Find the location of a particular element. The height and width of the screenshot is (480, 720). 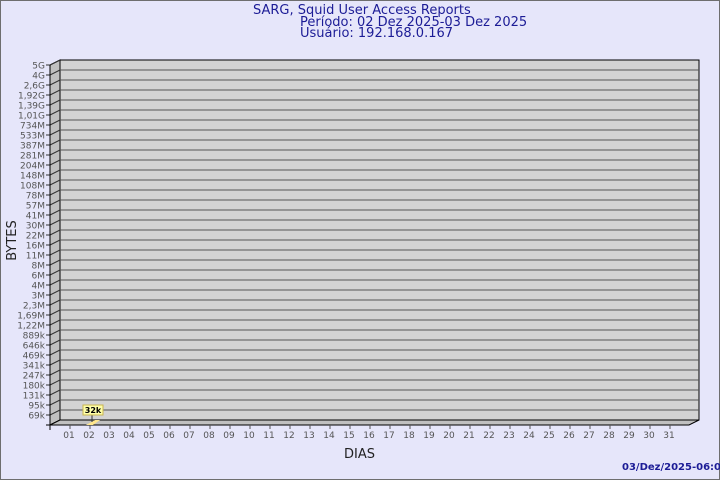

y-tick-label: 533M is located at coordinates (32, 137).